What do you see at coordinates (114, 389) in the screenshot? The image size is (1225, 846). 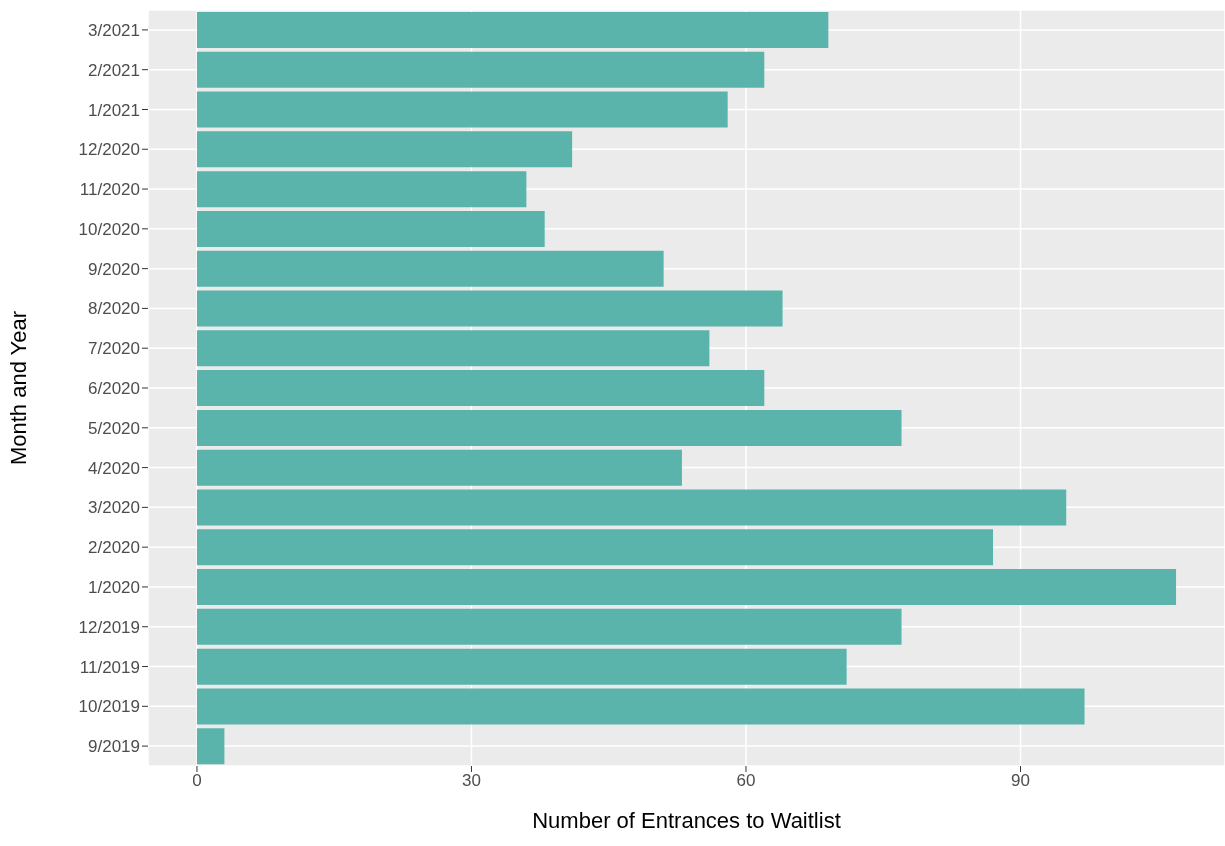 I see `y-tick-label: 6/2020` at bounding box center [114, 389].